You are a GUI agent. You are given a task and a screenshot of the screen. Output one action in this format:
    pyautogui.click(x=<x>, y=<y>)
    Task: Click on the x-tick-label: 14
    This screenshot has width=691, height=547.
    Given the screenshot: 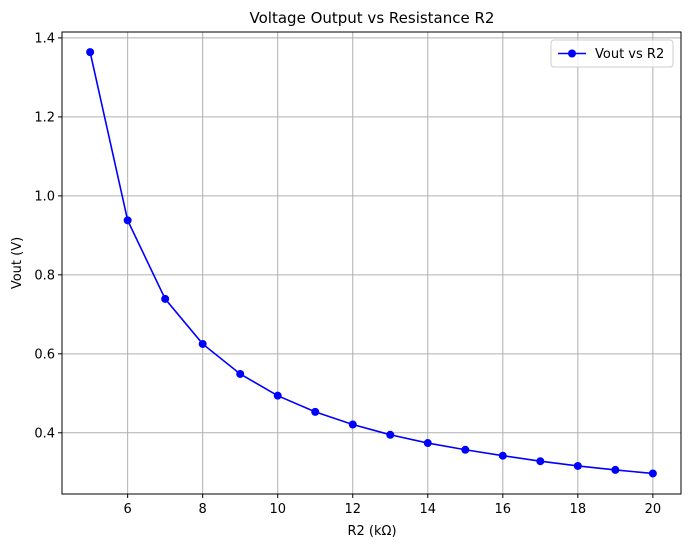 What is the action you would take?
    pyautogui.click(x=427, y=509)
    